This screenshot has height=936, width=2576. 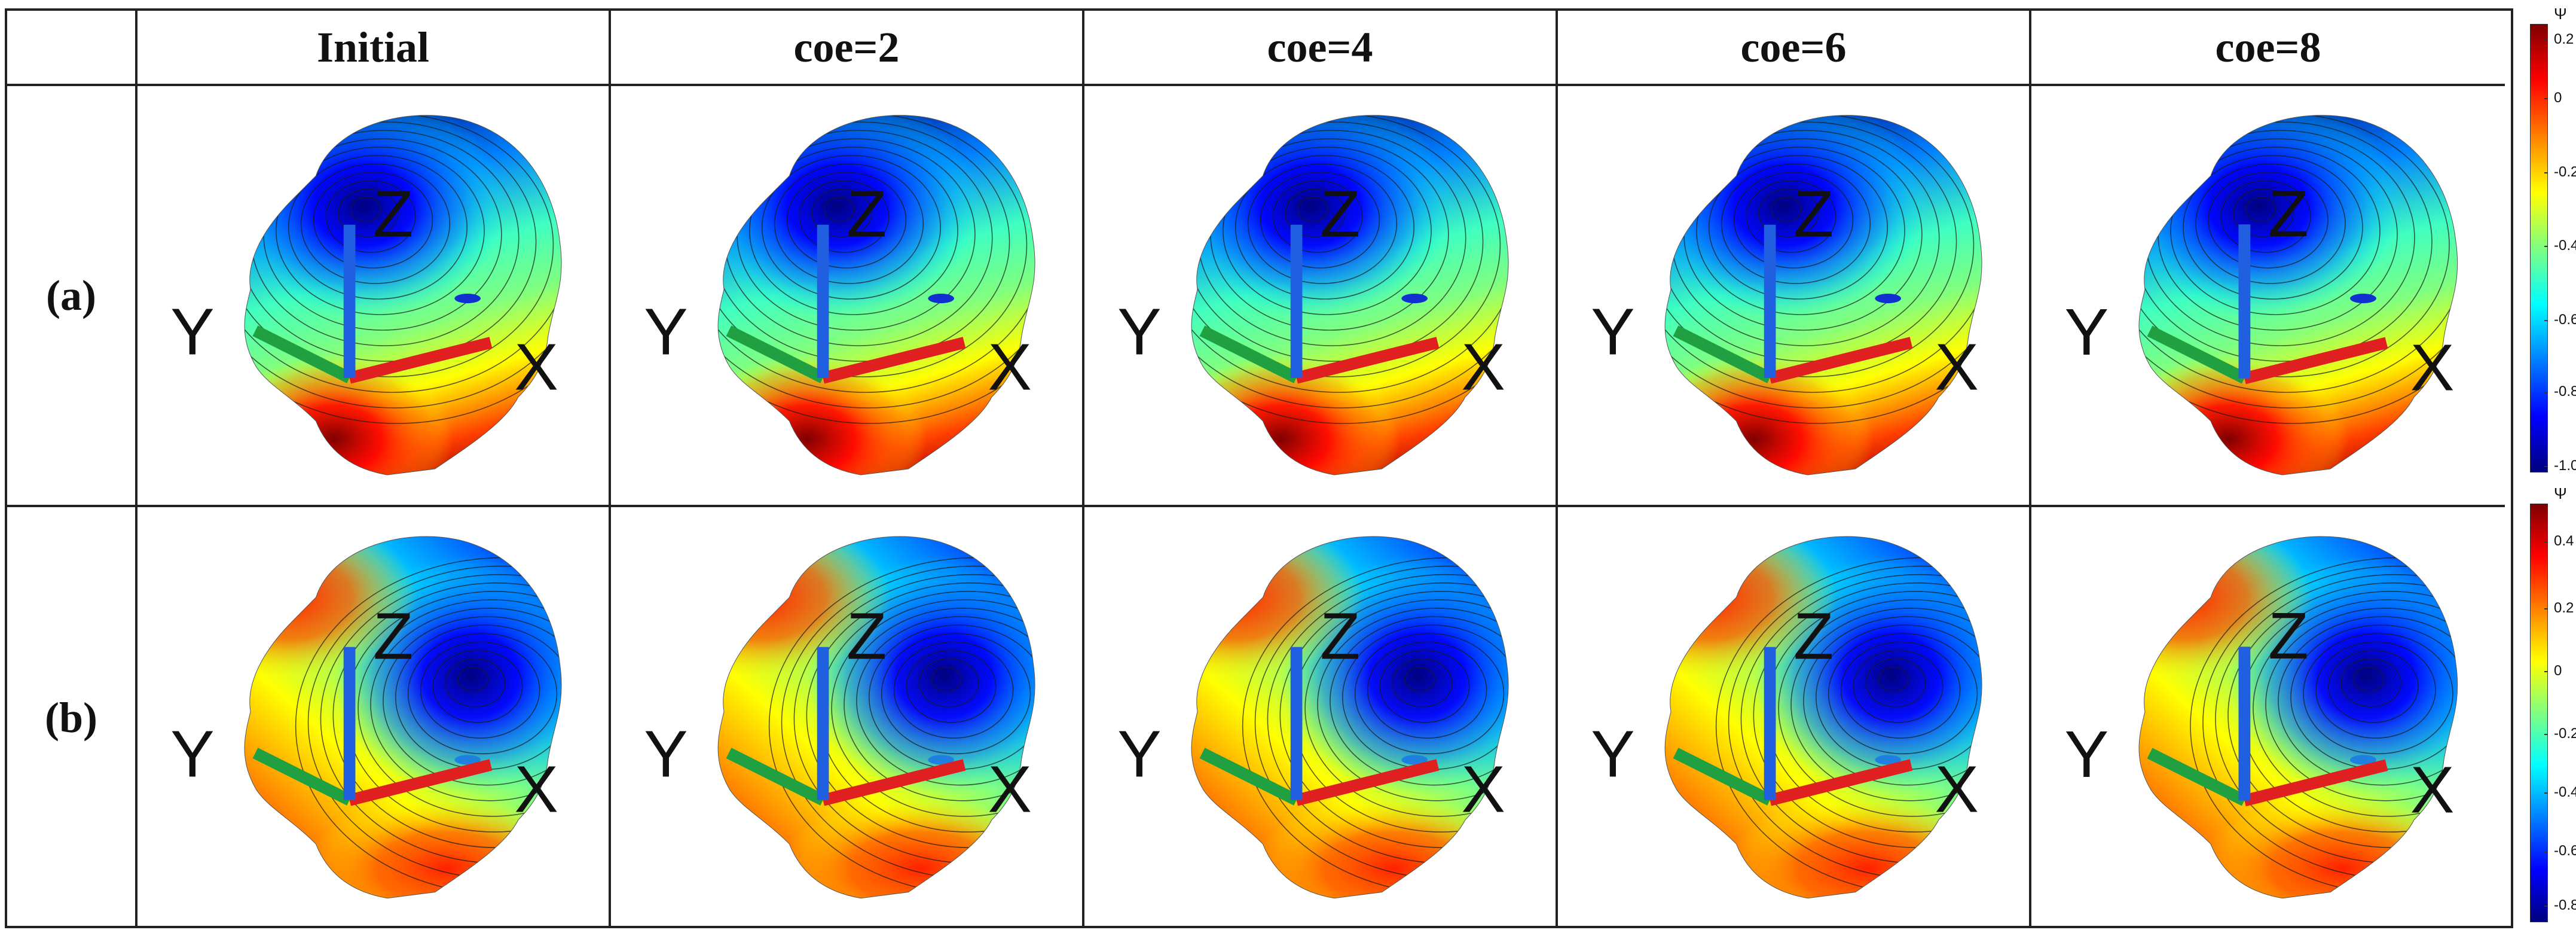 I want to click on header-coe4-label: coe=4, so click(x=1320, y=47).